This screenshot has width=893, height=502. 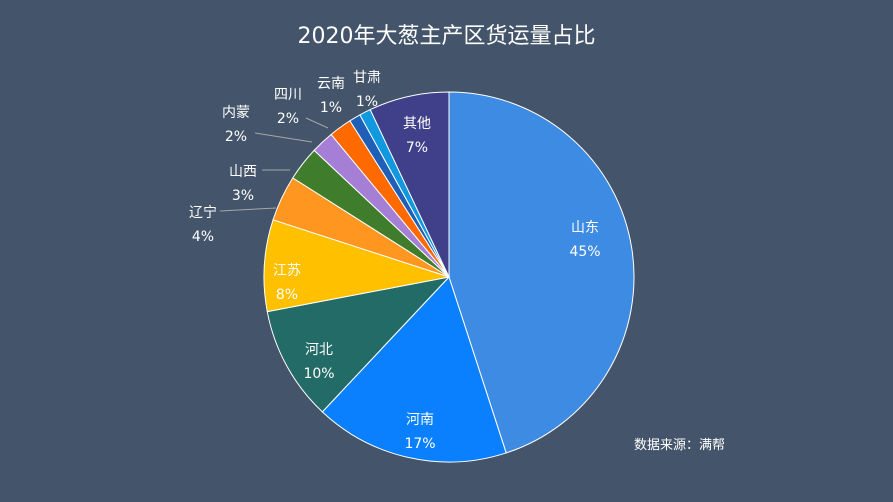 I want to click on slice-percent-label-4: 8%, so click(x=287, y=295).